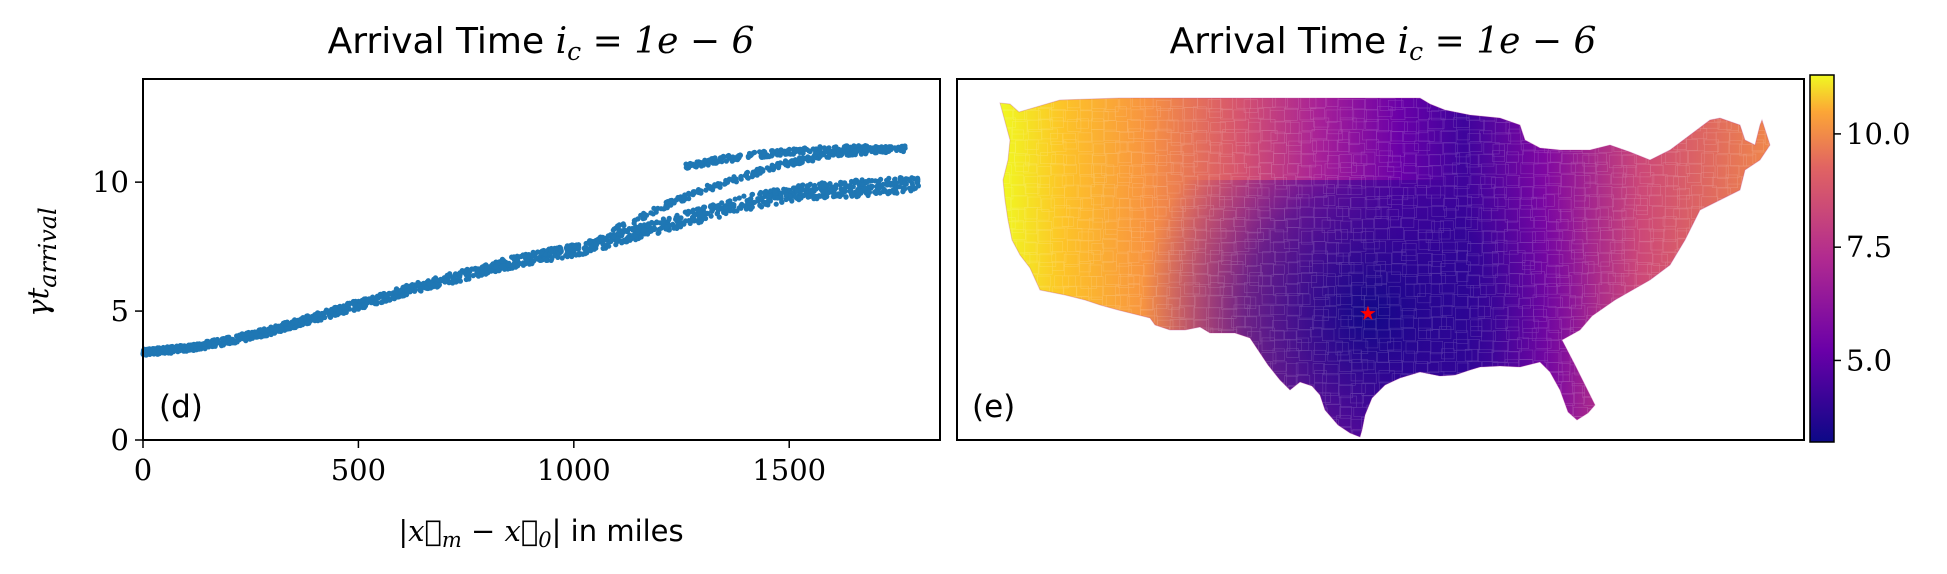  What do you see at coordinates (574, 470) in the screenshot?
I see `x-tick-label: 1000` at bounding box center [574, 470].